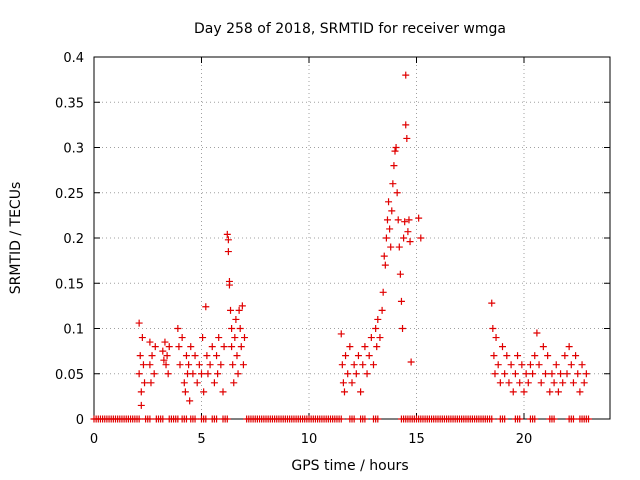 The height and width of the screenshot is (480, 640). I want to click on y-tick-label: 0.15, so click(69, 284).